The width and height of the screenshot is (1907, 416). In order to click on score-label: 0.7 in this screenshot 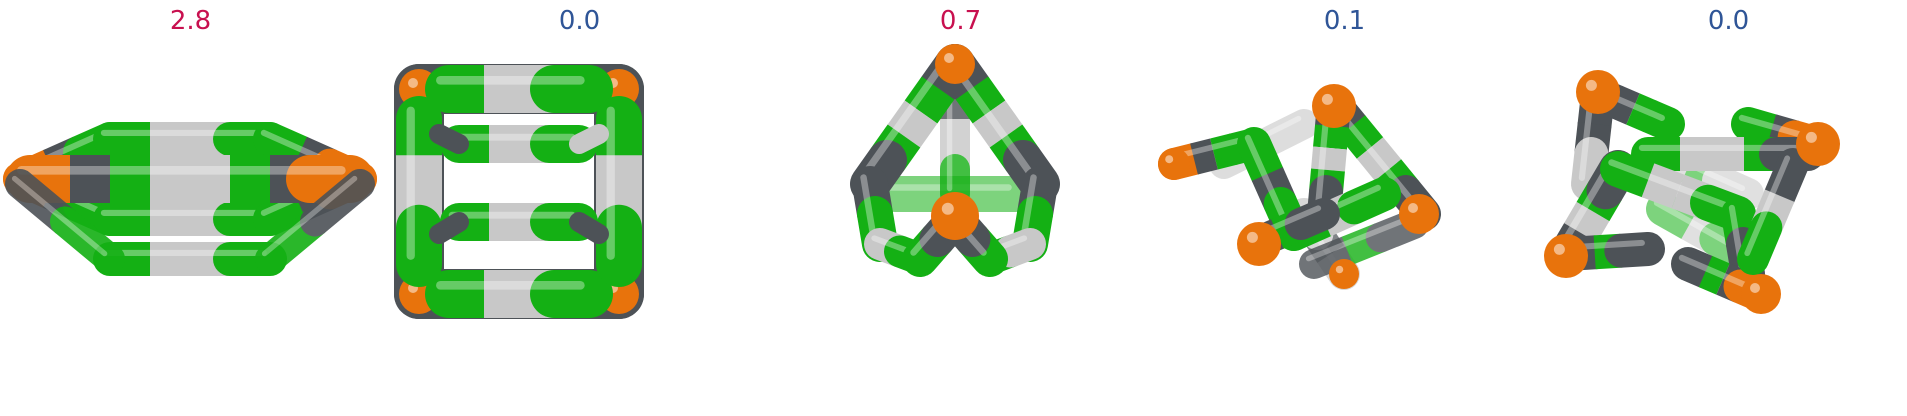, I will do `click(960, 21)`.